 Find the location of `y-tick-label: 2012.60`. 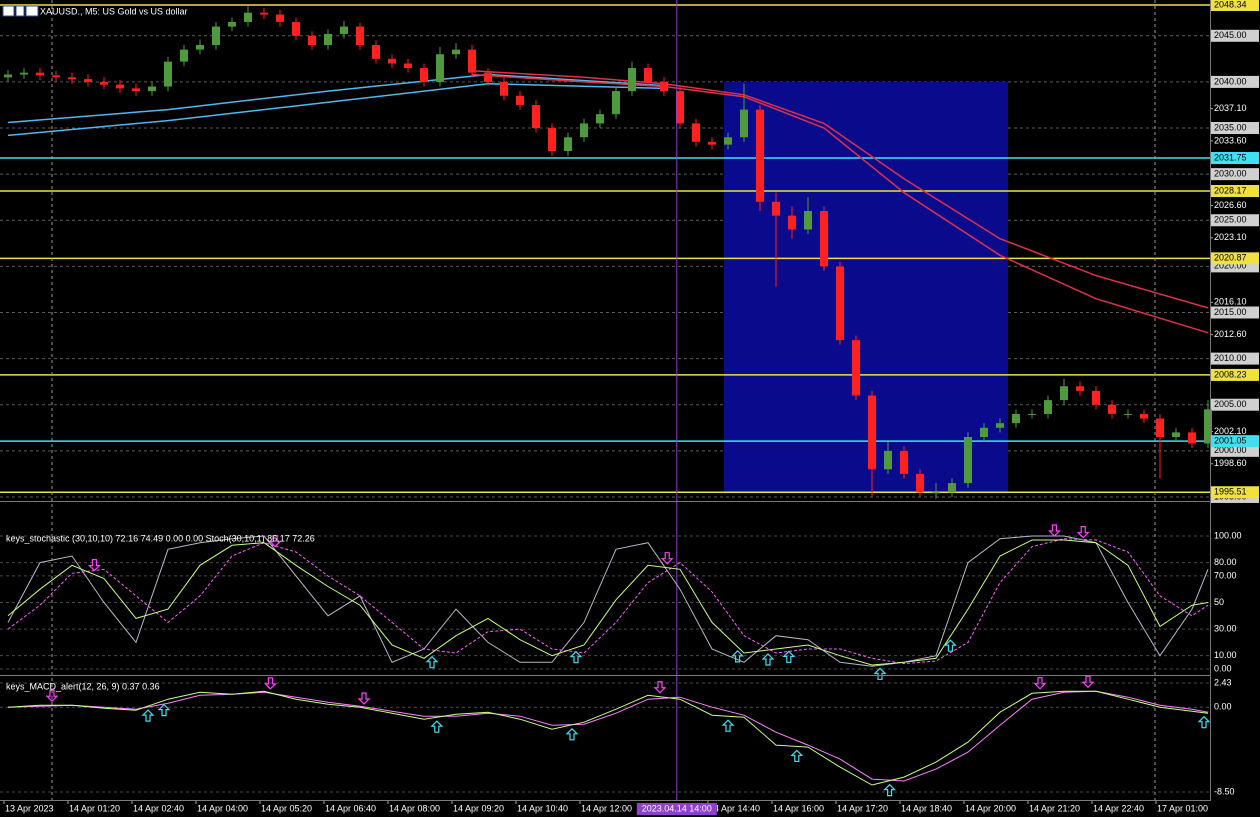

y-tick-label: 2012.60 is located at coordinates (1230, 334).